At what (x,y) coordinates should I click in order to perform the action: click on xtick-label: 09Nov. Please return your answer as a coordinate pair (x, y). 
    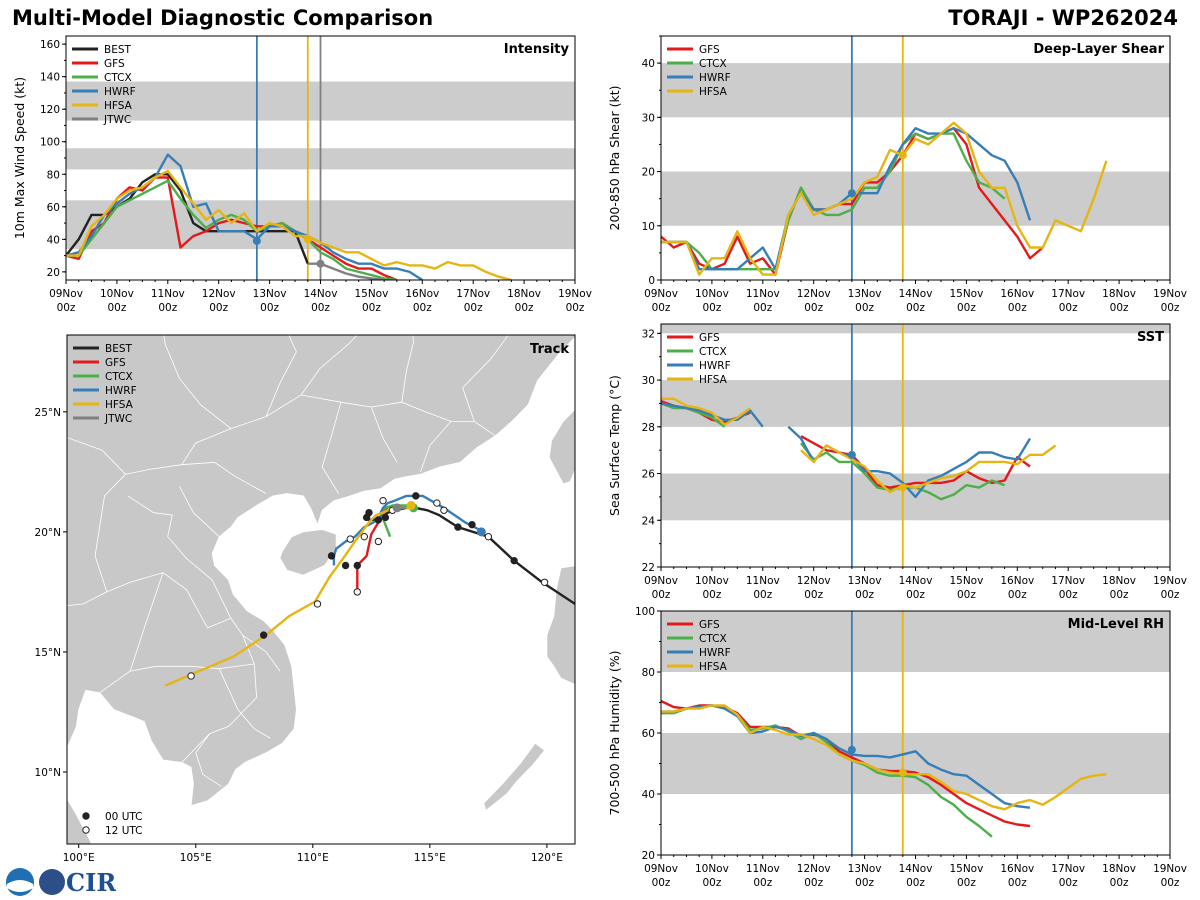
    Looking at the image, I should click on (661, 581).